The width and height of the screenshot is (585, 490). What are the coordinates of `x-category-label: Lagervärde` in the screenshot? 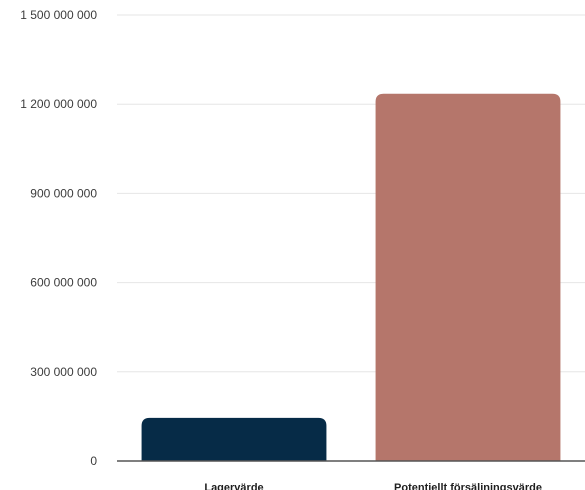 It's located at (233, 486).